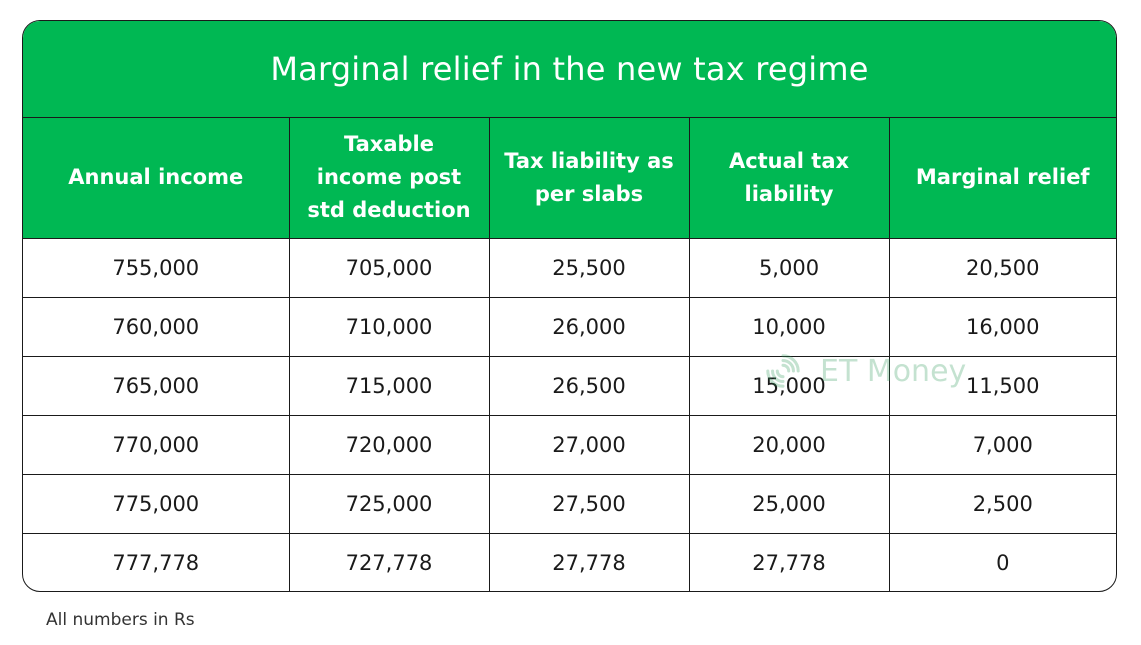  I want to click on column-header-taxable-income: Taxable income post std deduction, so click(389, 178).